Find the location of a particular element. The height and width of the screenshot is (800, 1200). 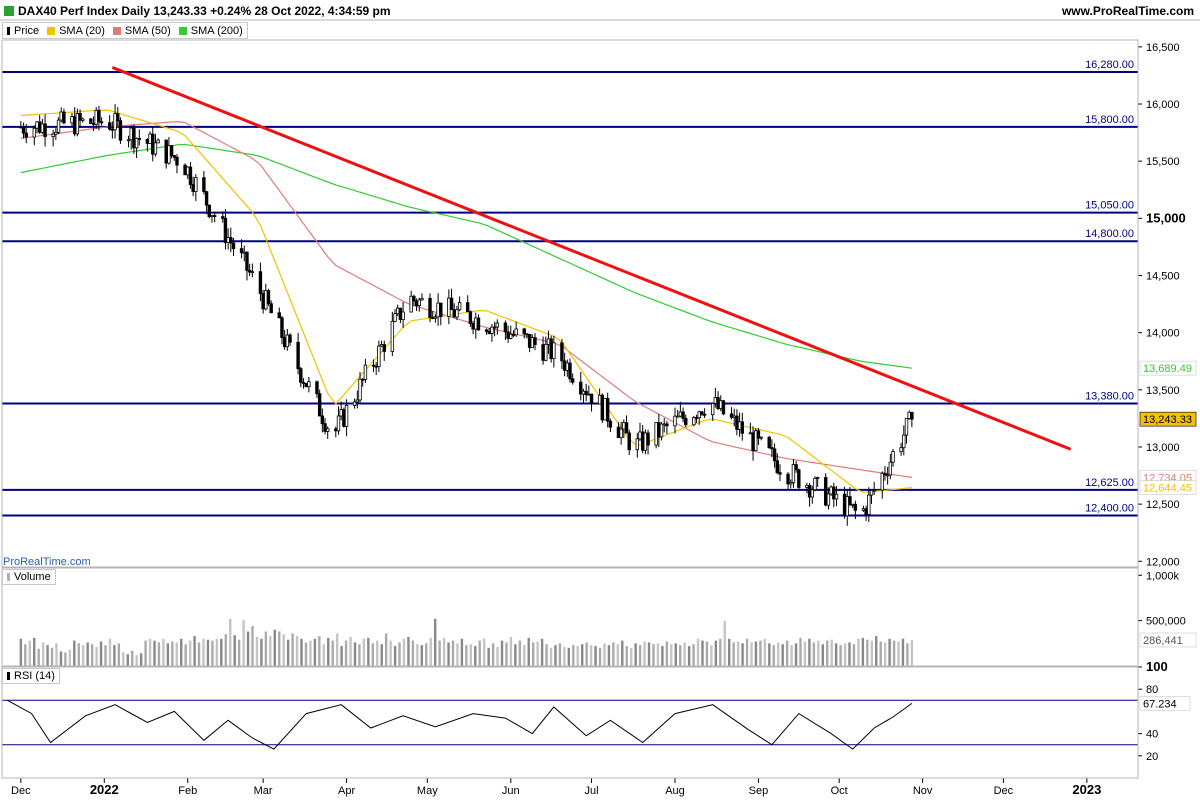

level-label: 12,400.00 is located at coordinates (1109, 509).